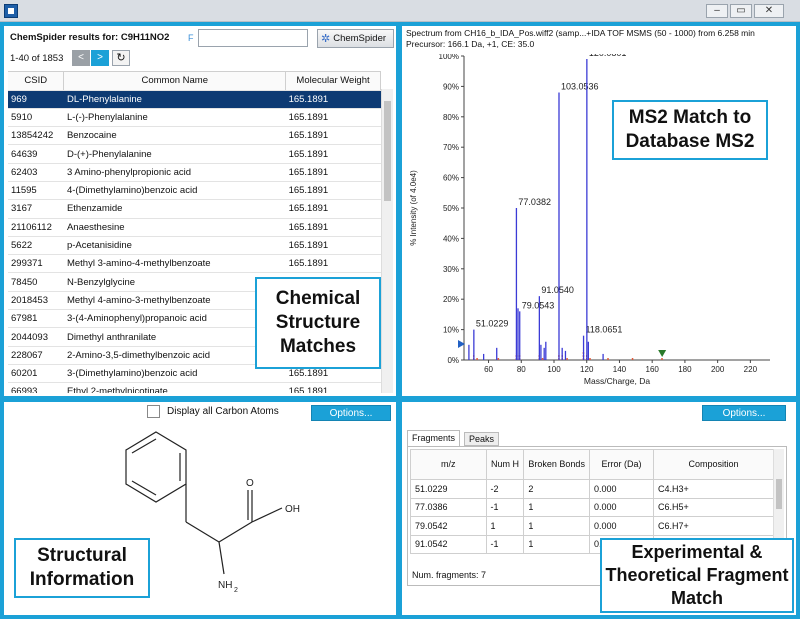 This screenshot has height=629, width=800. I want to click on fragments-column-header: Error (Da), so click(621, 464).